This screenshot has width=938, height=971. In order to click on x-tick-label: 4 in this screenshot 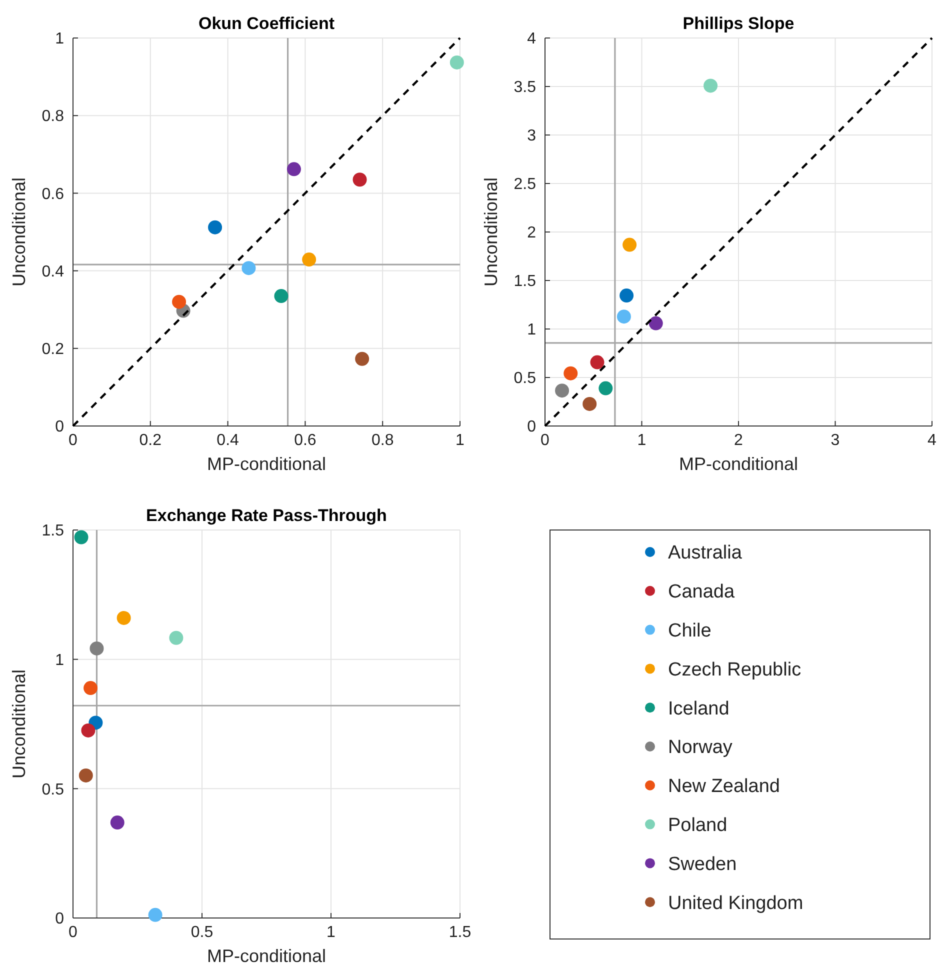, I will do `click(932, 440)`.